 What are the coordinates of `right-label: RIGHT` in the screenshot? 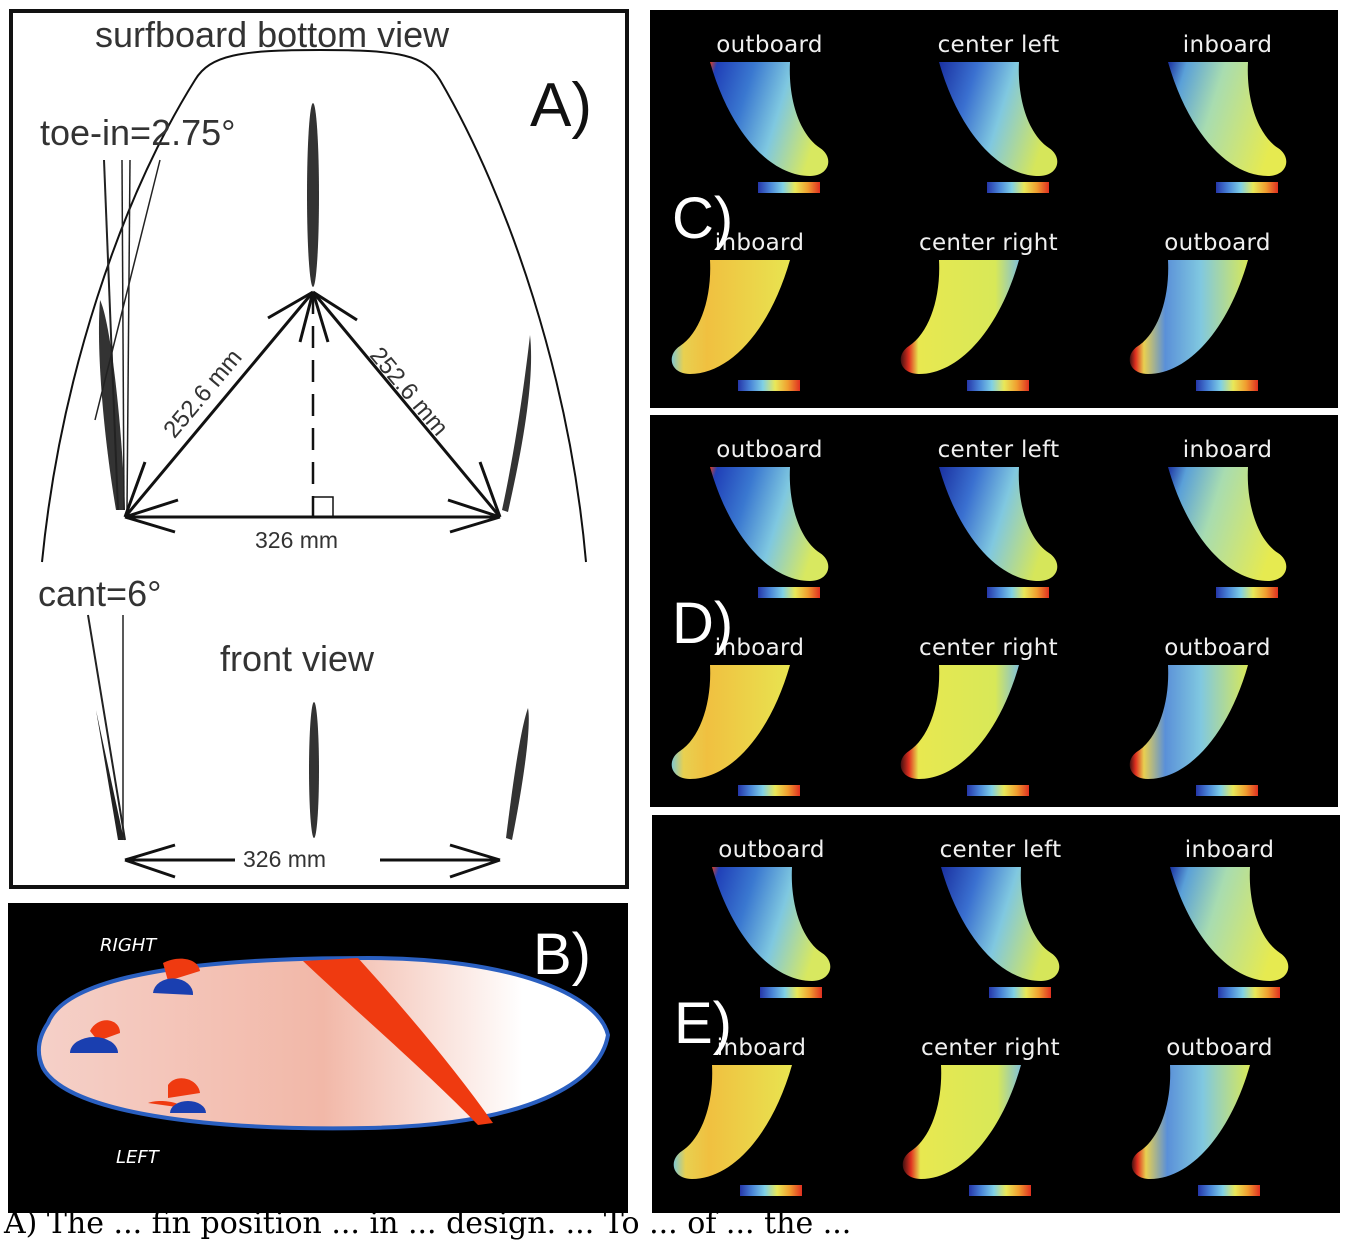 It's located at (128, 945).